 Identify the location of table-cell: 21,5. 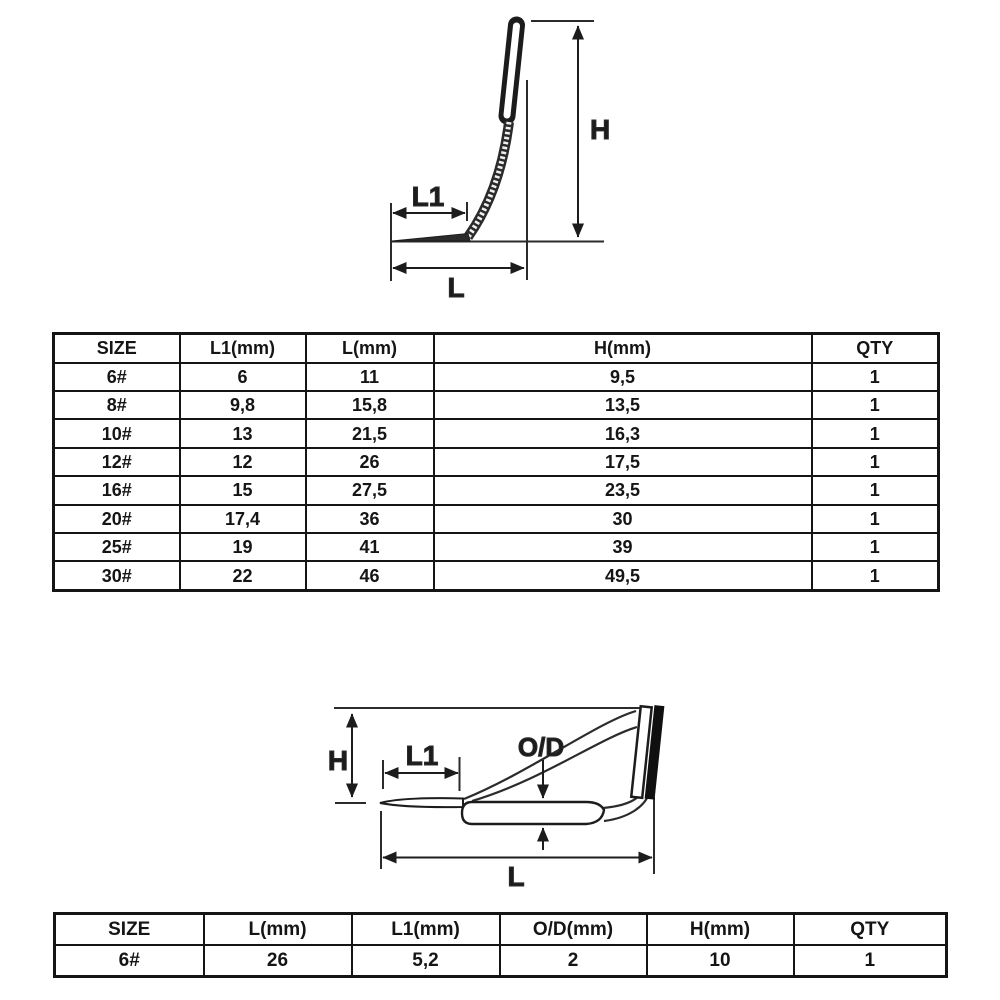
(369, 433).